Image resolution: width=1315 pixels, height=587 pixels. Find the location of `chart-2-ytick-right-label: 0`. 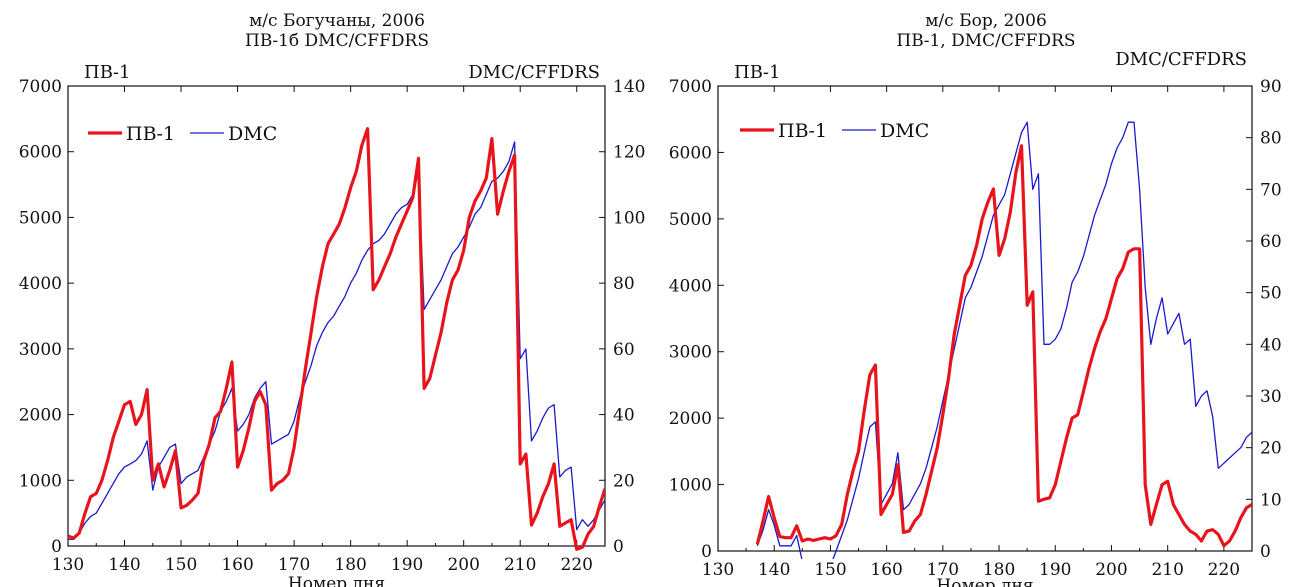

chart-2-ytick-right-label: 0 is located at coordinates (1265, 552).